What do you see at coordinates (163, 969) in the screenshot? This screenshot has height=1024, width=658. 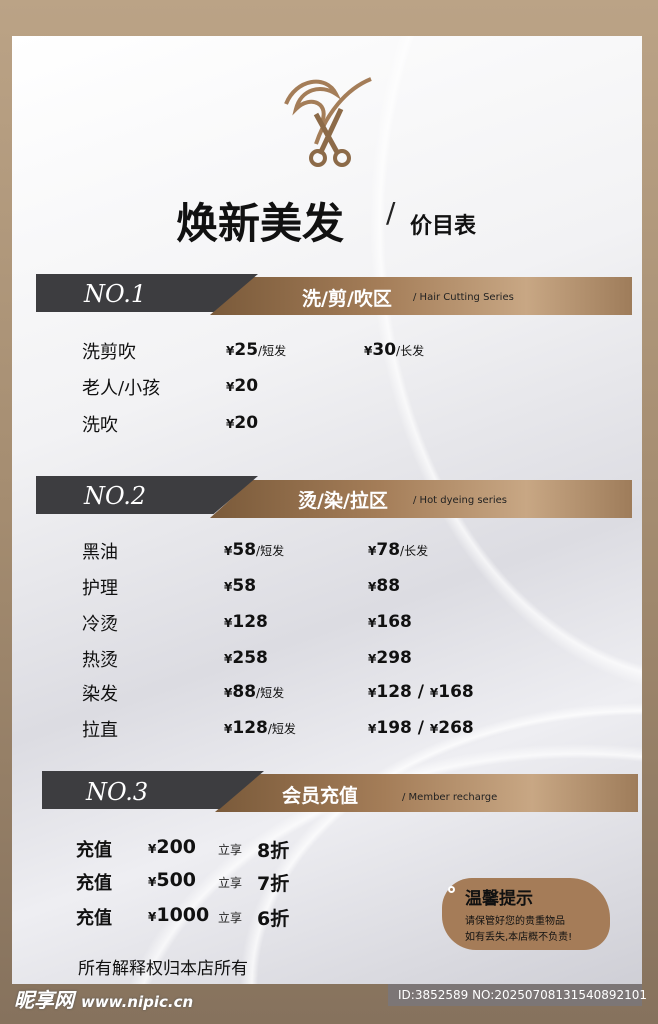 I see `footer-note: 所有解释权归本店所有` at bounding box center [163, 969].